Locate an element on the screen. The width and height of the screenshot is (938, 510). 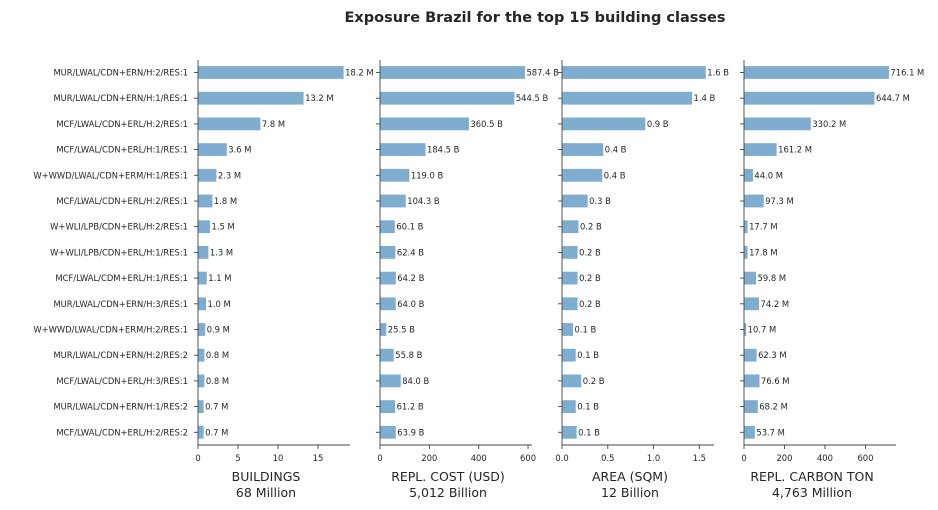
x-tick-label: 0.0 is located at coordinates (561, 458).